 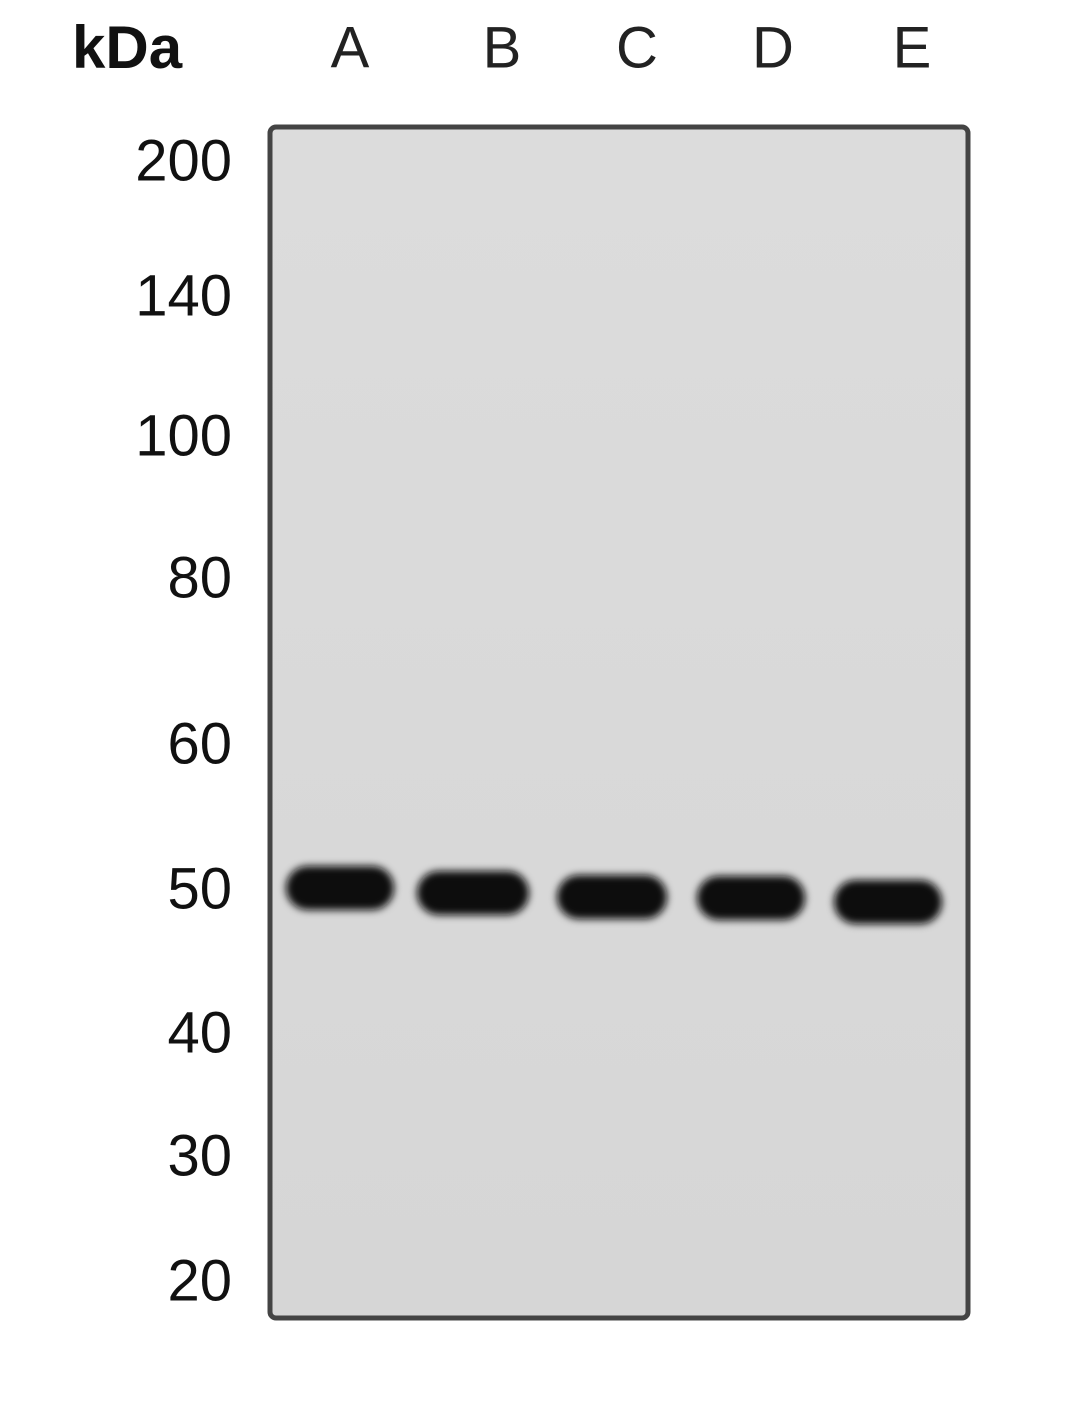 What do you see at coordinates (127, 47) in the screenshot?
I see `unit-label: kDa` at bounding box center [127, 47].